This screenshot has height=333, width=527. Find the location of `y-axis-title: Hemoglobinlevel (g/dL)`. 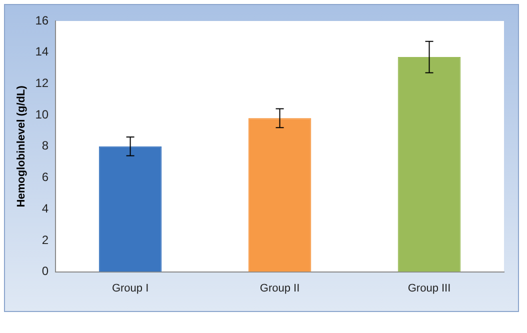

y-axis-title: Hemoglobinlevel (g/dL) is located at coordinates (22, 146).